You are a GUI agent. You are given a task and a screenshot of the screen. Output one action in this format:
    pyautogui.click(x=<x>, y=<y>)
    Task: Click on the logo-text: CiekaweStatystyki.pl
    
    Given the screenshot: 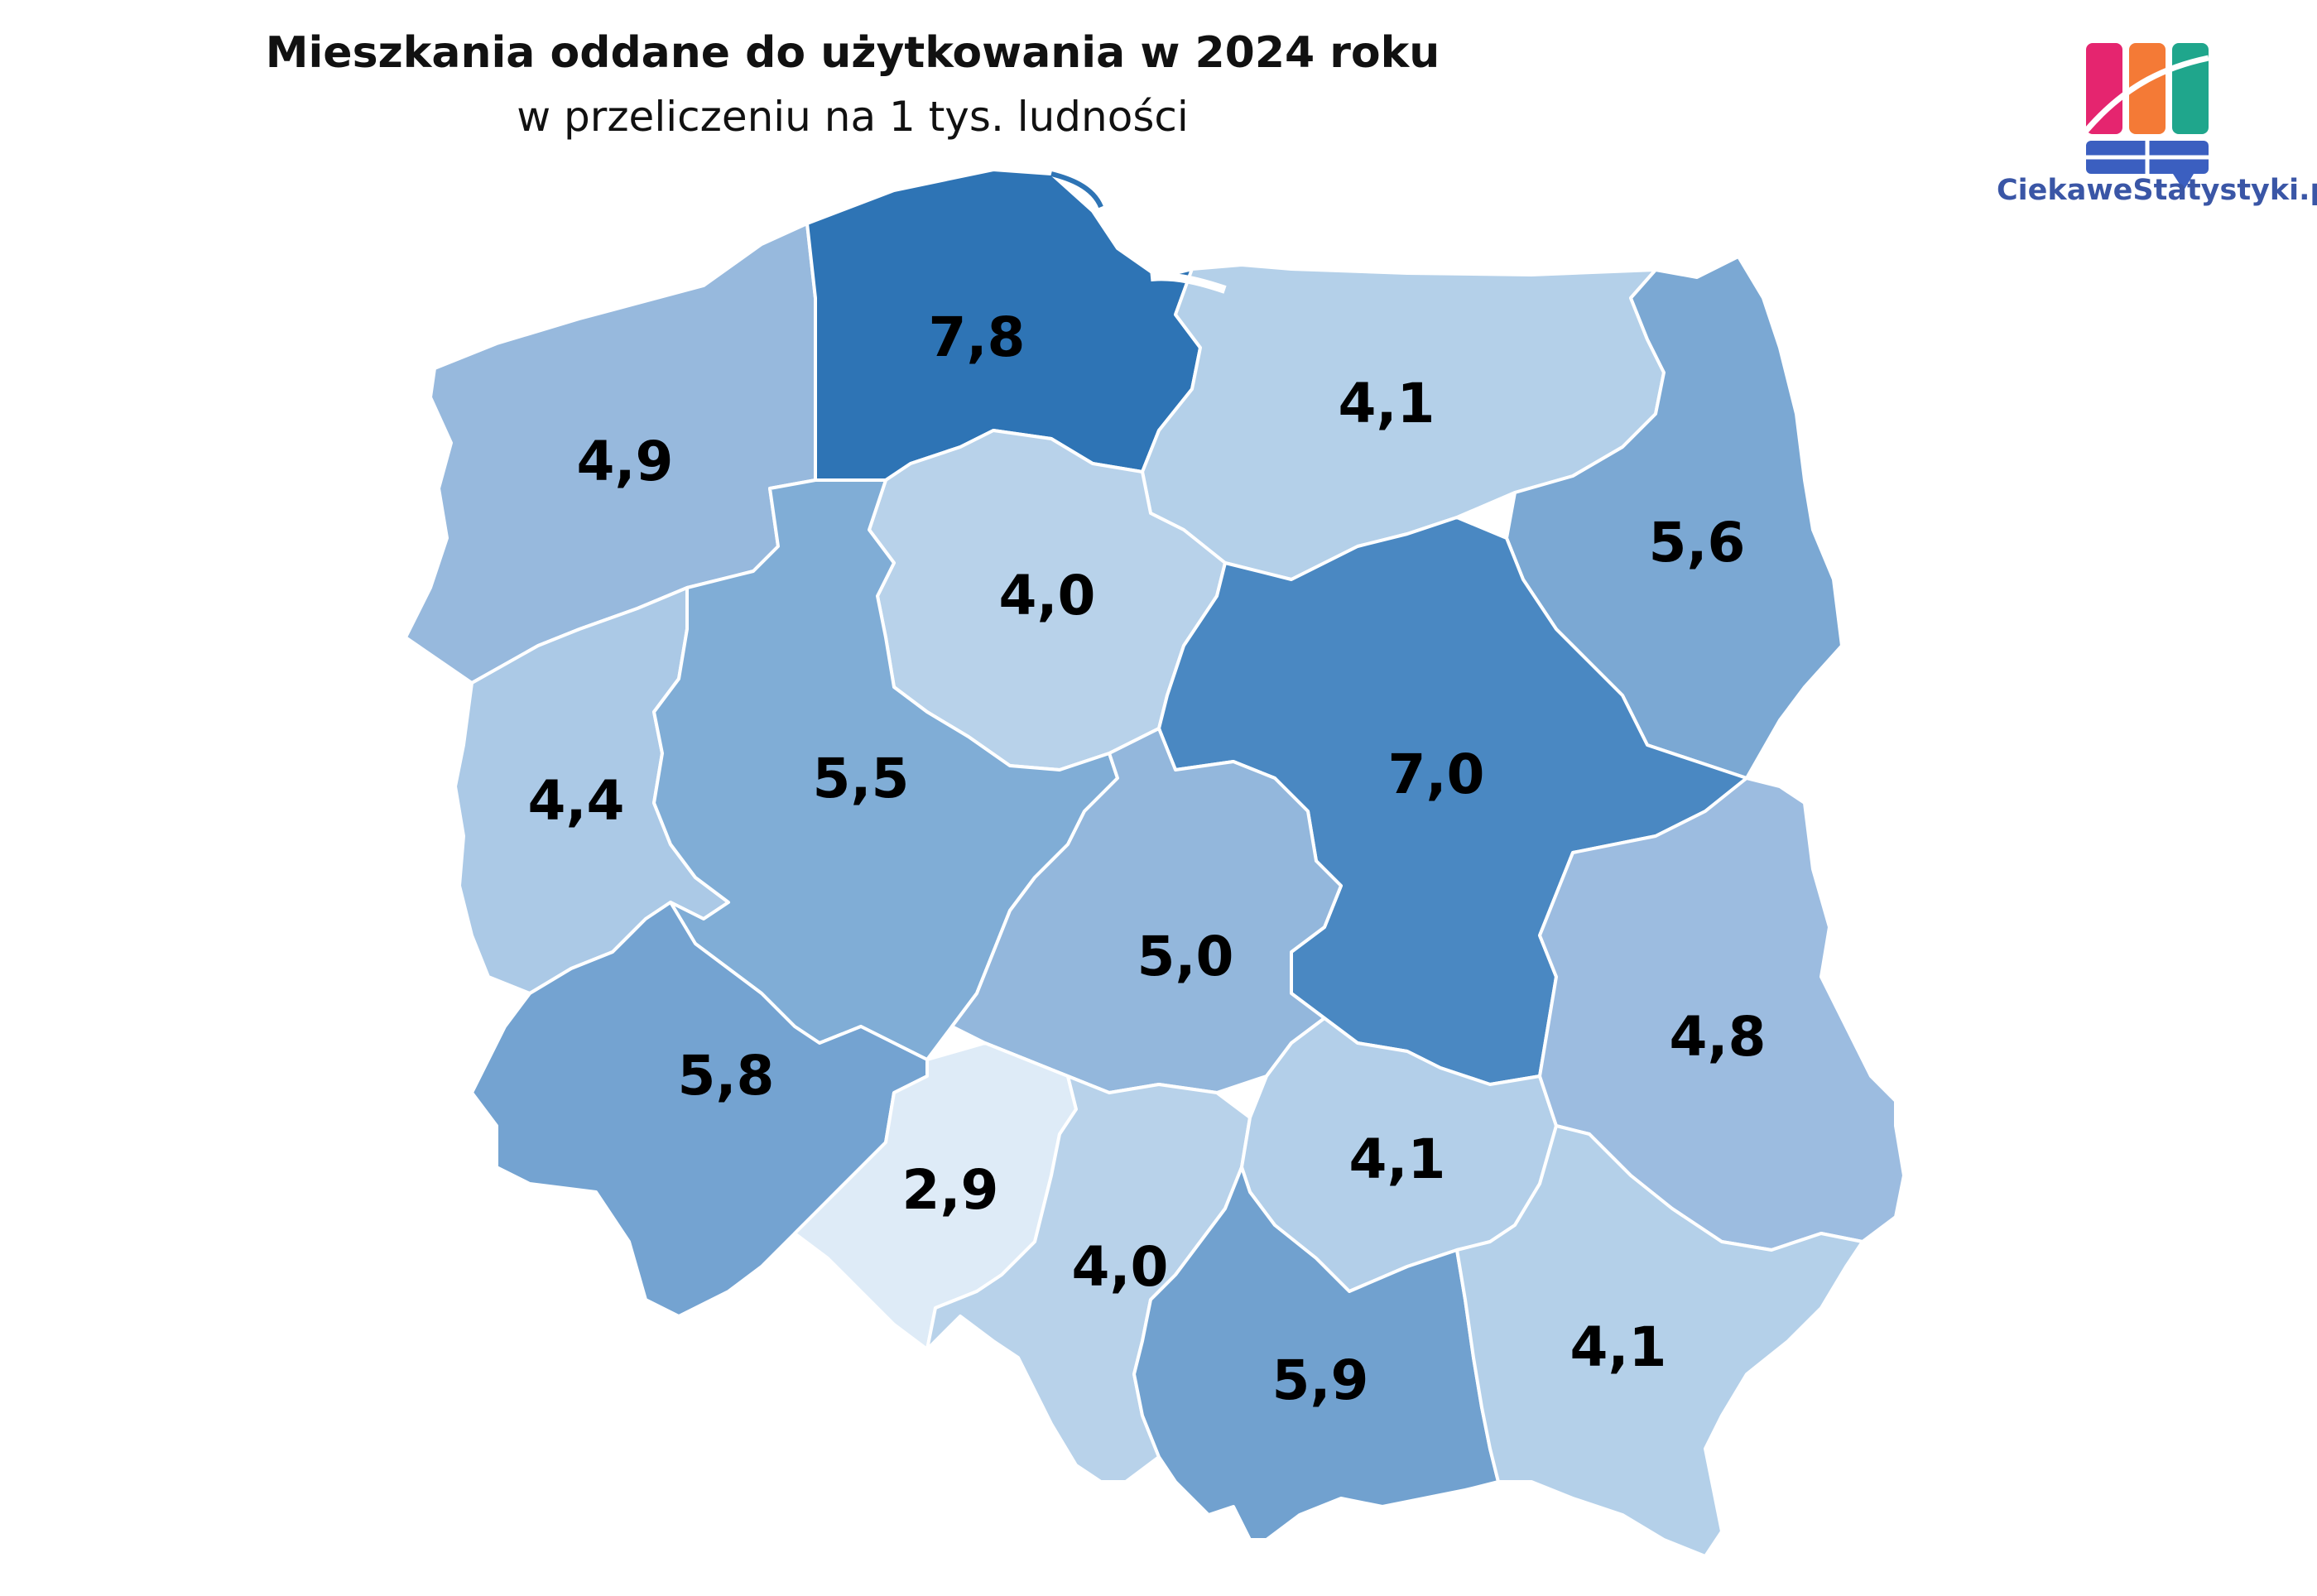 What is the action you would take?
    pyautogui.click(x=2157, y=190)
    